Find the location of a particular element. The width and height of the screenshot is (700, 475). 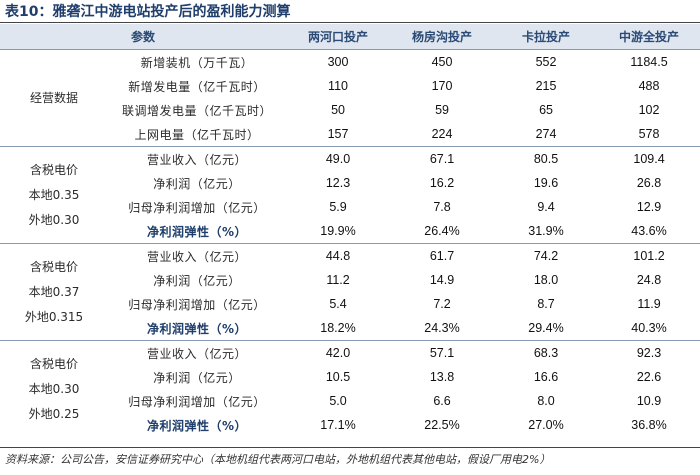

table-row: 净利润弹性（%） 19.9% 26.4% 31.9% 43.6% is located at coordinates (350, 231).